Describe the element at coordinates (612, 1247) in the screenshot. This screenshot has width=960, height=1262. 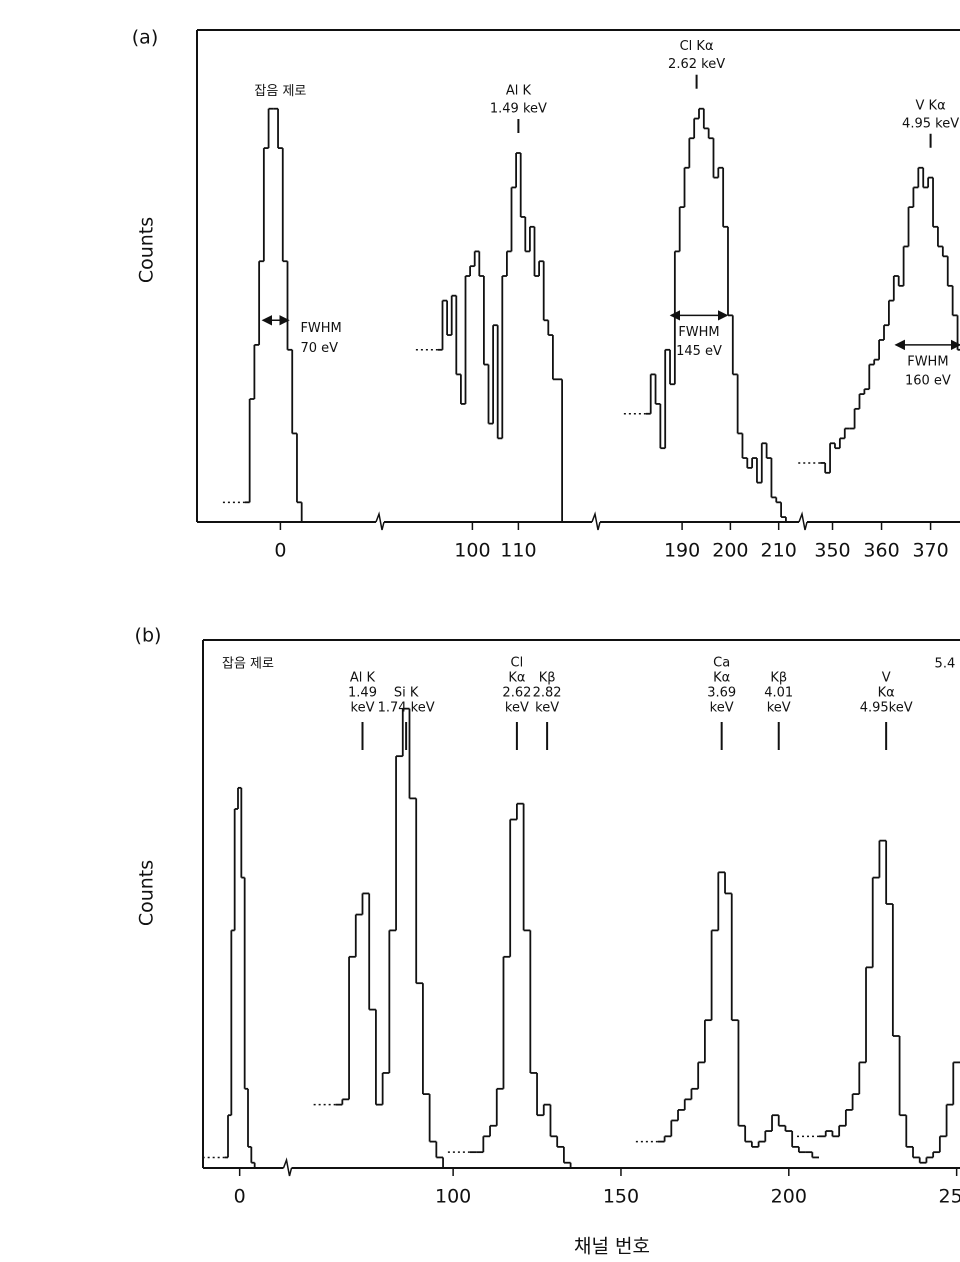
I see `x-axis-label: 채널 번호` at that location.